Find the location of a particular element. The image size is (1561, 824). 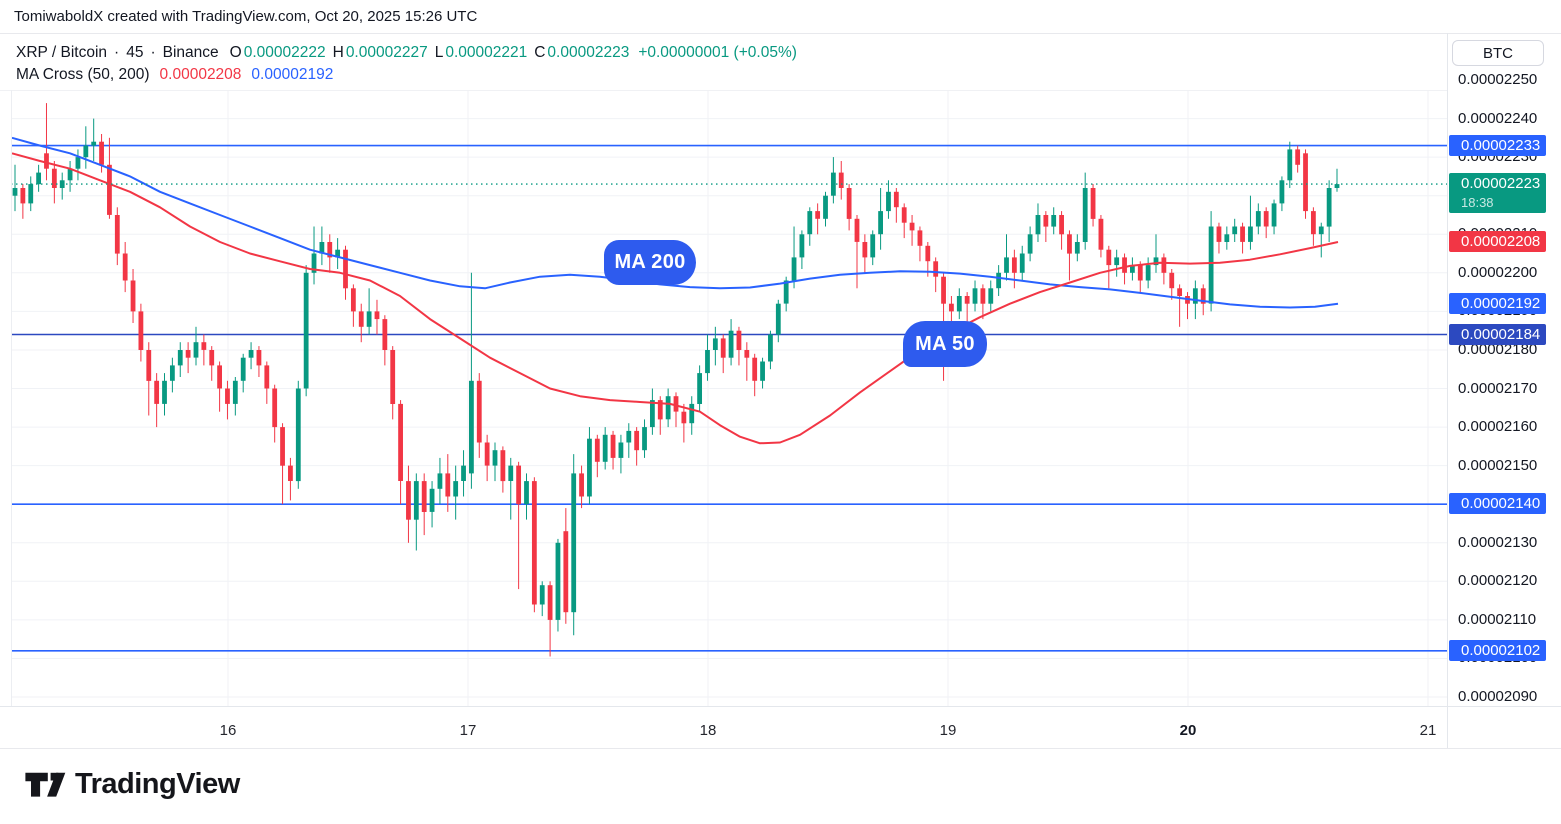

price-tick-label: 0.00002130 is located at coordinates (1498, 542).